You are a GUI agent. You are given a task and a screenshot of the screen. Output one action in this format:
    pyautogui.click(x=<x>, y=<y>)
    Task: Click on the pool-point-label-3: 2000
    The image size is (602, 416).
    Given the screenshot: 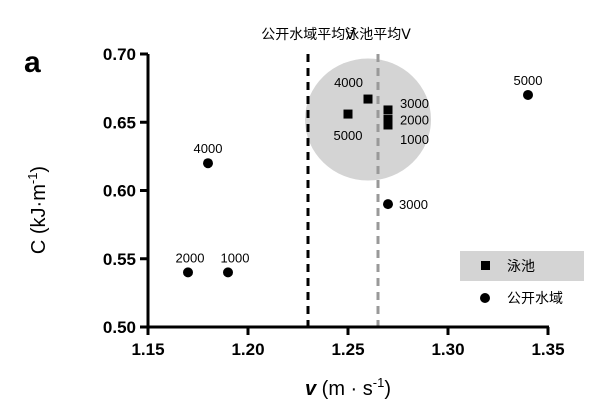 What is the action you would take?
    pyautogui.click(x=414, y=120)
    